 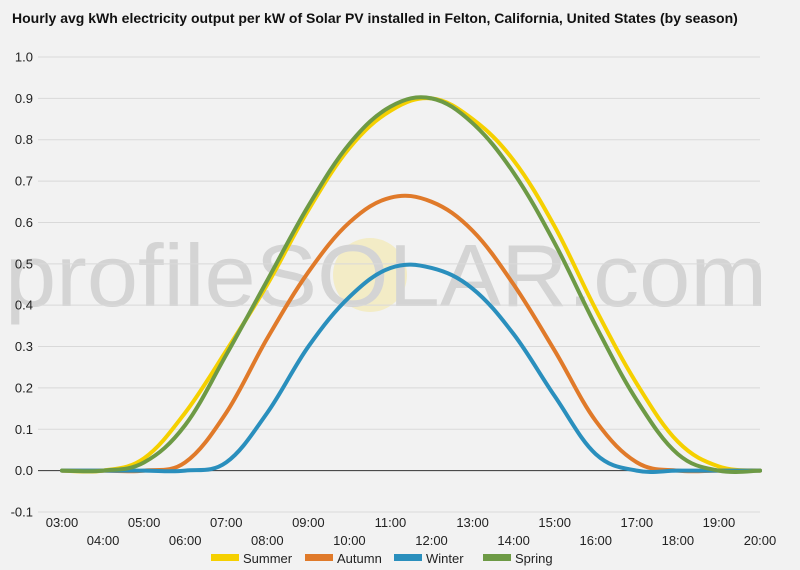 What do you see at coordinates (595, 540) in the screenshot?
I see `x-tick-label: 16:00` at bounding box center [595, 540].